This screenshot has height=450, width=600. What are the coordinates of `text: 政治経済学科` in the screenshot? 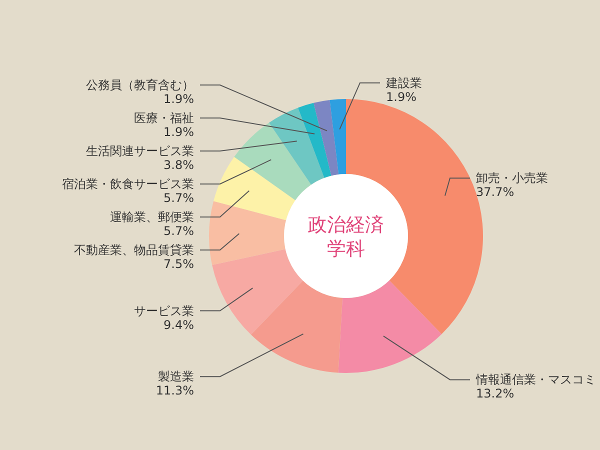 It's located at (346, 237).